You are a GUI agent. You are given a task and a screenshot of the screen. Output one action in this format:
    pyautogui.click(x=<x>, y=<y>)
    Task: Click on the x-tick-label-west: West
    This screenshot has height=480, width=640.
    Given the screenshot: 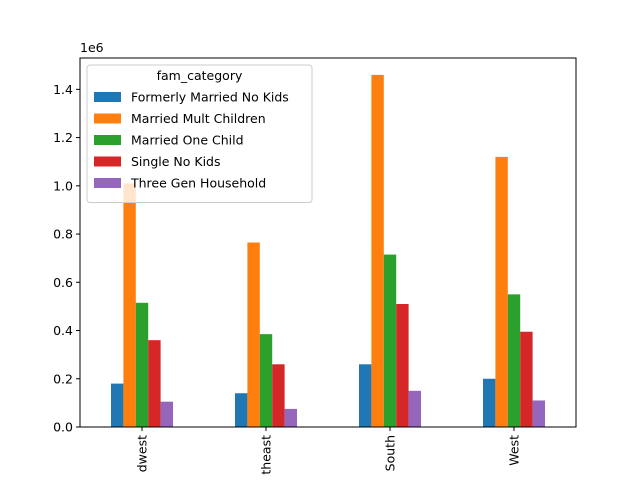 What is the action you would take?
    pyautogui.click(x=514, y=450)
    